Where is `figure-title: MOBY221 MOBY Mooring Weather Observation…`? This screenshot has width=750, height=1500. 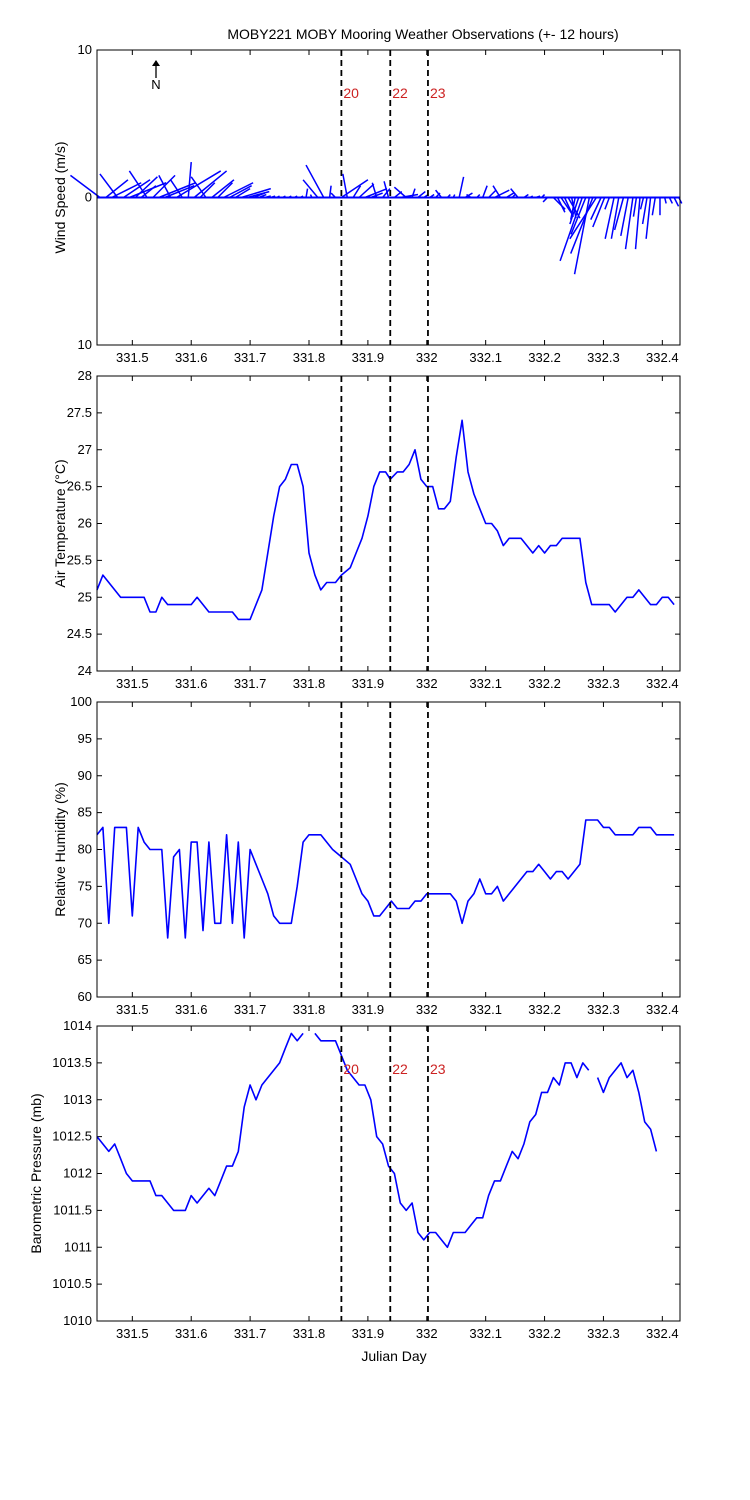
figure-title: MOBY221 MOBY Mooring Weather Observation… is located at coordinates (422, 34).